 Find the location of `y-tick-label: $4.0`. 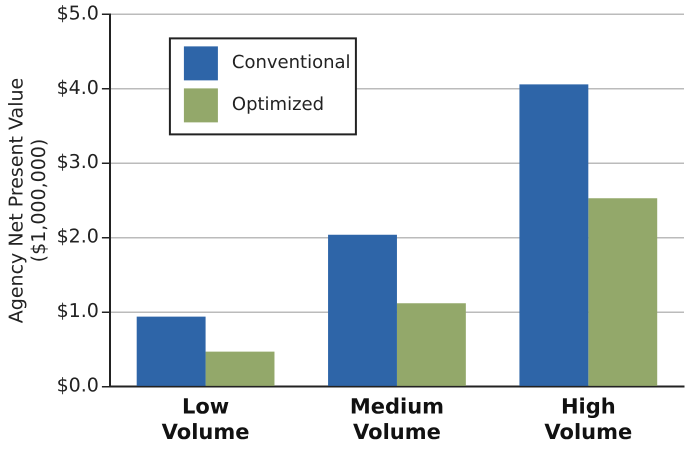

y-tick-label: $4.0 is located at coordinates (77, 87).